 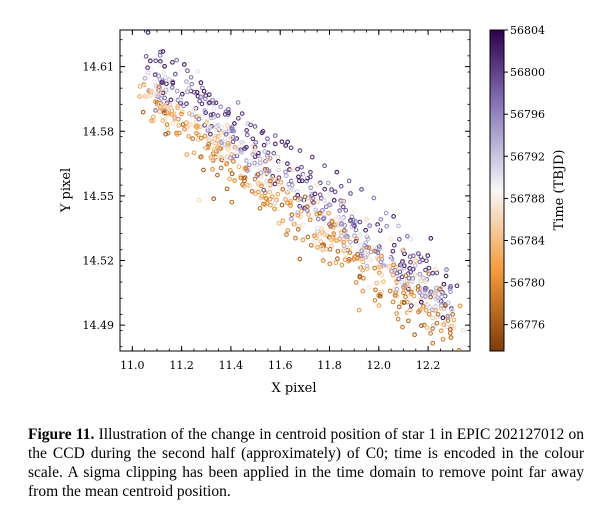 I want to click on y-tick-label: 14.58, so click(x=99, y=131).